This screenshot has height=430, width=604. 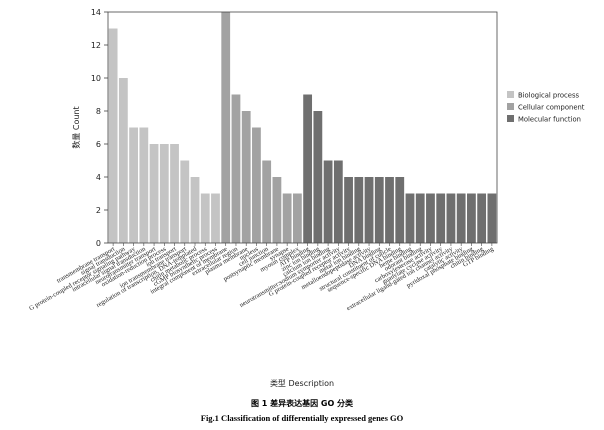 I want to click on y-axis: 0 2 4 6 8 10 12 14, so click(x=99, y=128).